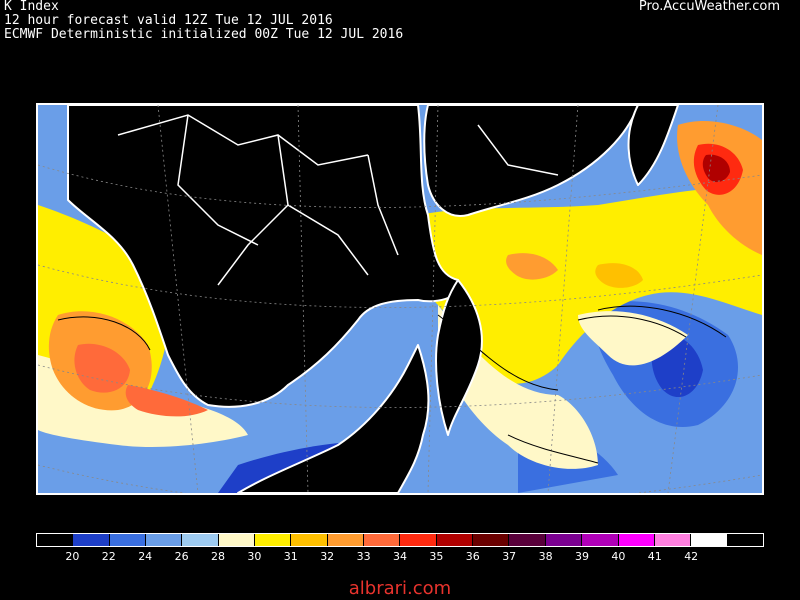 The image size is (800, 600). Describe the element at coordinates (618, 556) in the screenshot. I see `scale-label: 40` at that location.